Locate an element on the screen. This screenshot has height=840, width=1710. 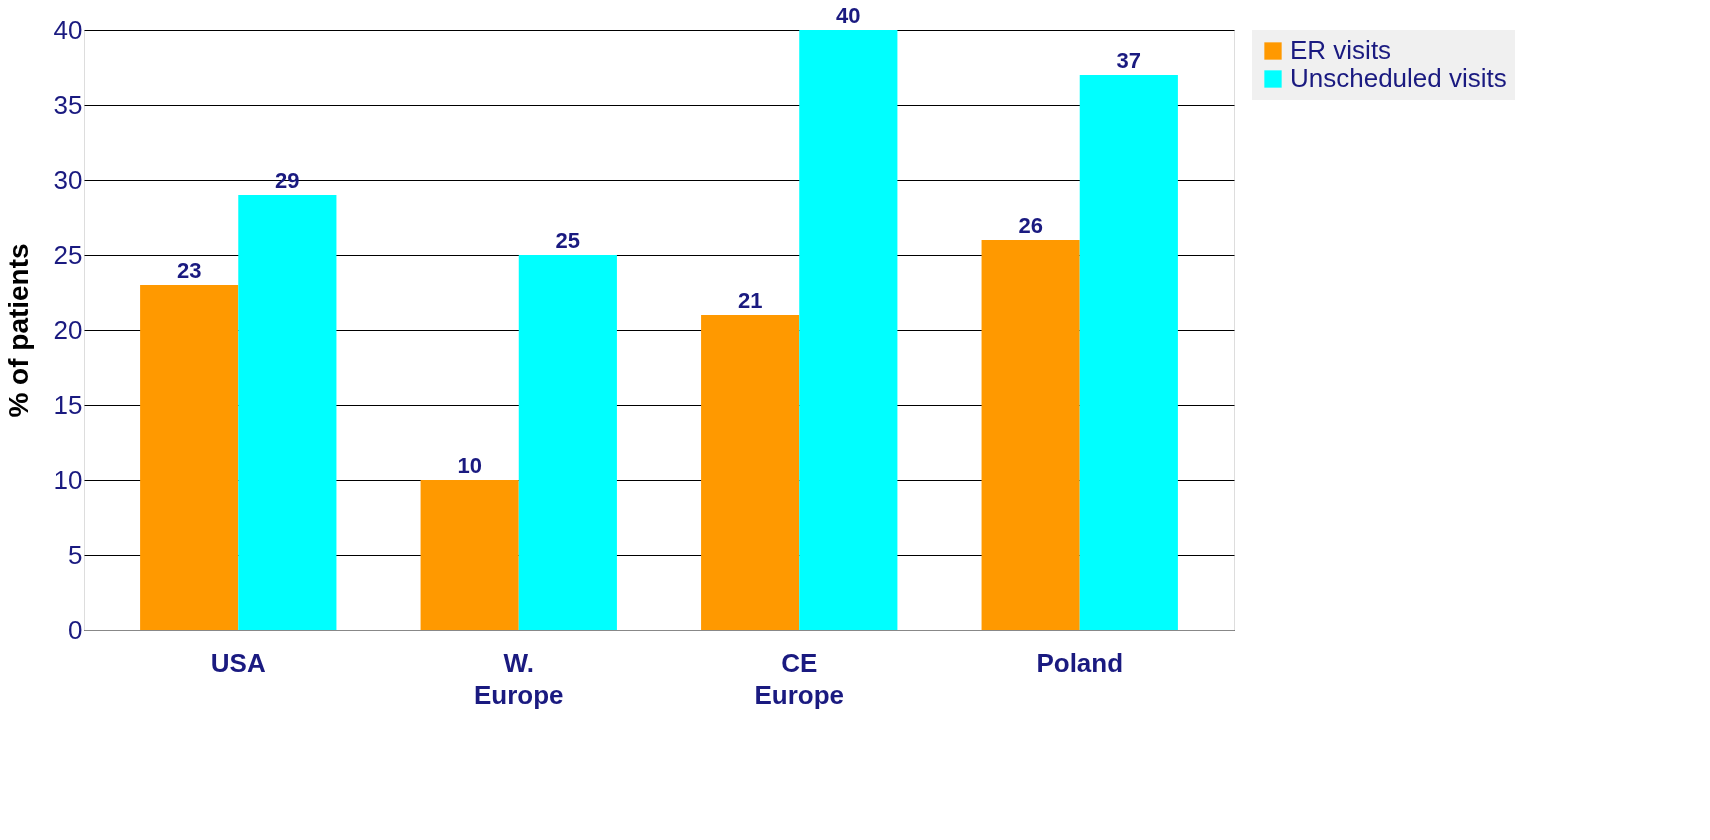
legend-label: Unscheduled visits is located at coordinates (1398, 78).